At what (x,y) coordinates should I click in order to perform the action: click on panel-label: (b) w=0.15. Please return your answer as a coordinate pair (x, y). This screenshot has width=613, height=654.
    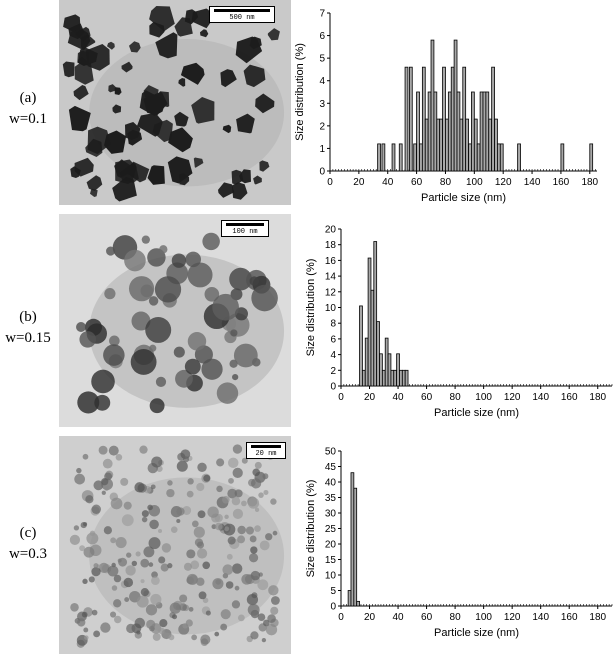
    Looking at the image, I should click on (28, 328).